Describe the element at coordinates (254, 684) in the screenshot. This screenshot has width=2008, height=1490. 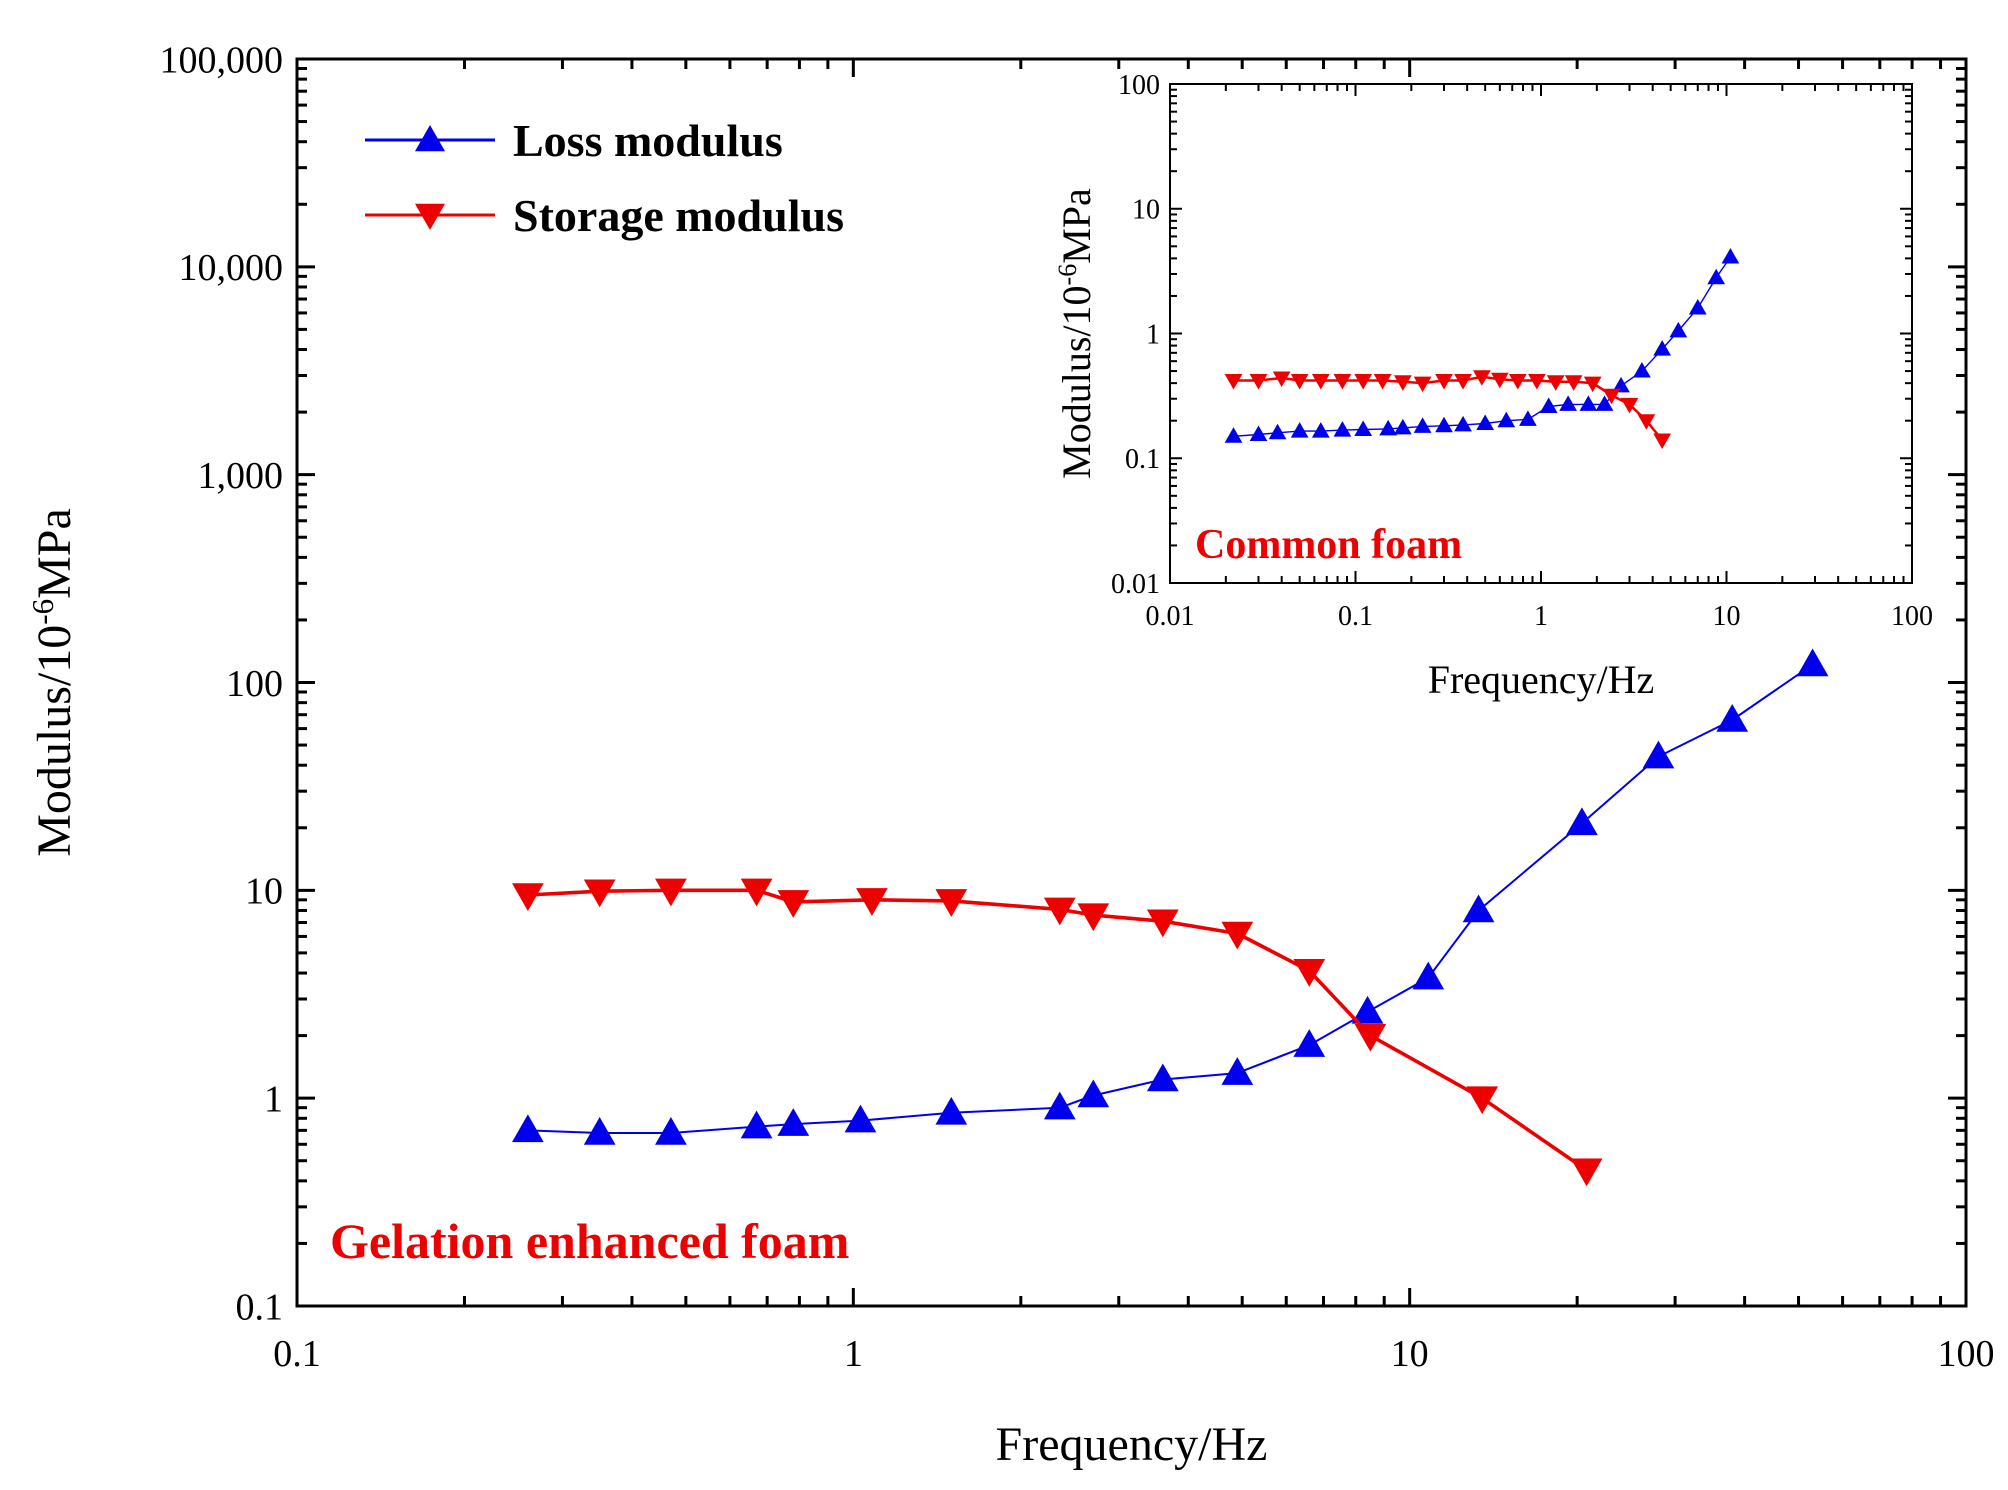
I see `main-y-tick-label: 100` at that location.